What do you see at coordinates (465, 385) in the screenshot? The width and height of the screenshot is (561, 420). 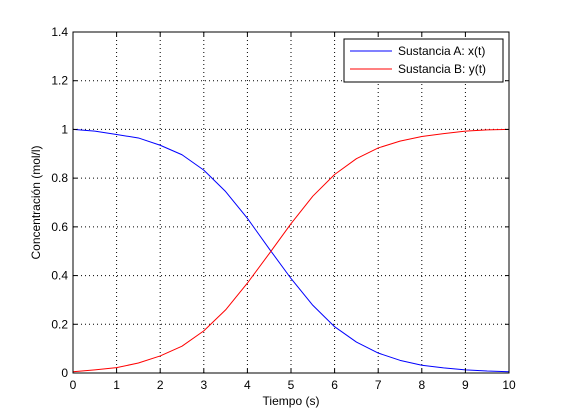 I see `x-tick-label: 9` at bounding box center [465, 385].